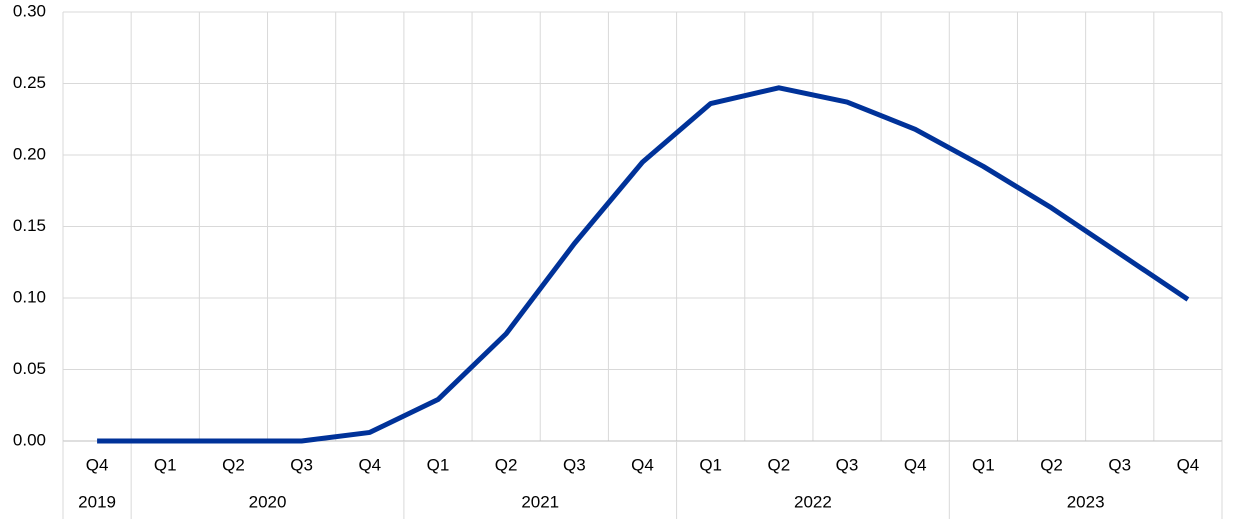  I want to click on year-label: 2019, so click(97, 501).